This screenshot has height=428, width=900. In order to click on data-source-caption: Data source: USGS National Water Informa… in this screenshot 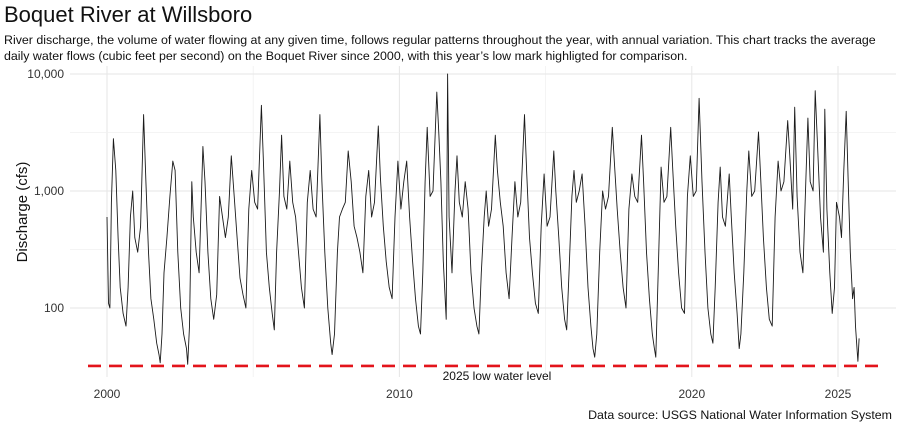, I will do `click(740, 415)`.